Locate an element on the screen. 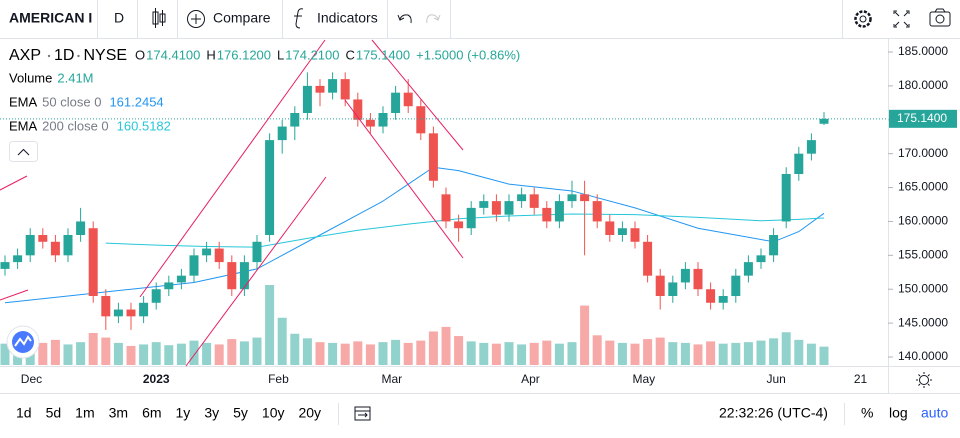  legend-exchange: NYSE is located at coordinates (105, 55).